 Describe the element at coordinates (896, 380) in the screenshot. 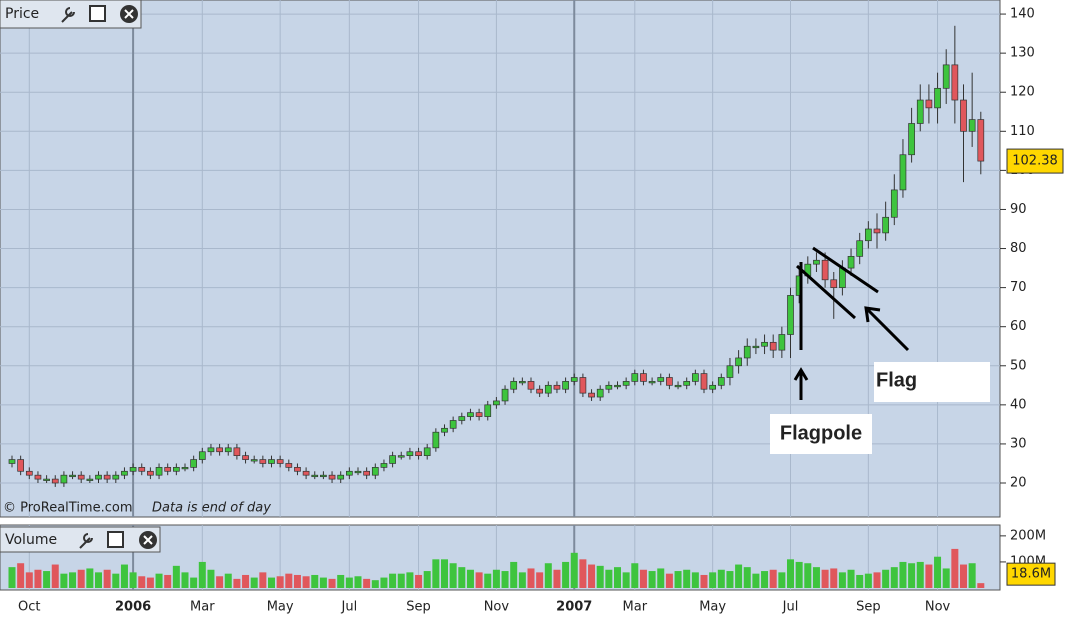

I see `annotation: Flag` at that location.